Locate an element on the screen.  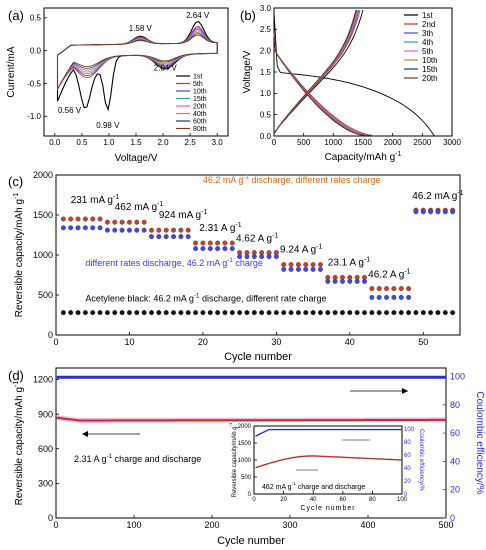
panel-d-inset-y2-tick-label: 20 is located at coordinates (407, 482).